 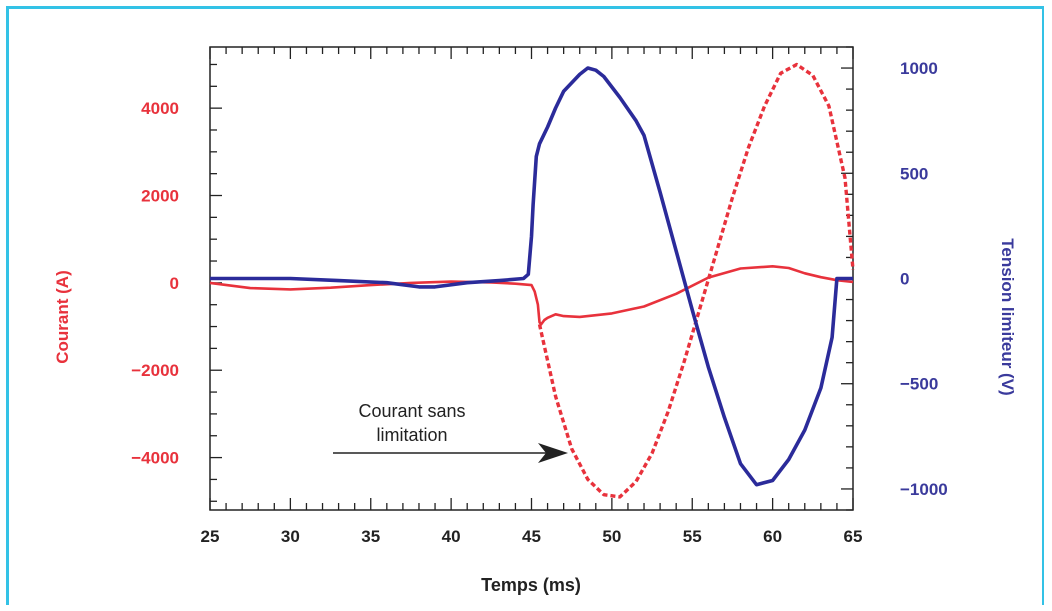 What do you see at coordinates (155, 458) in the screenshot?
I see `y-left-tick-label: −4000` at bounding box center [155, 458].